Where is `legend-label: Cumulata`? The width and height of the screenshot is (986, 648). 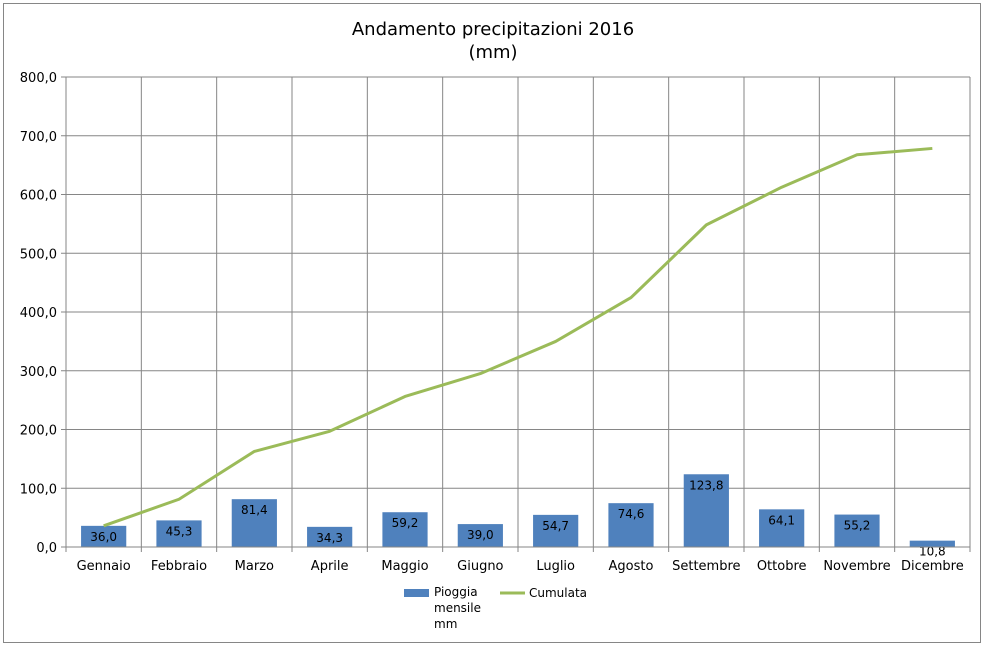
legend-label: Cumulata is located at coordinates (558, 593).